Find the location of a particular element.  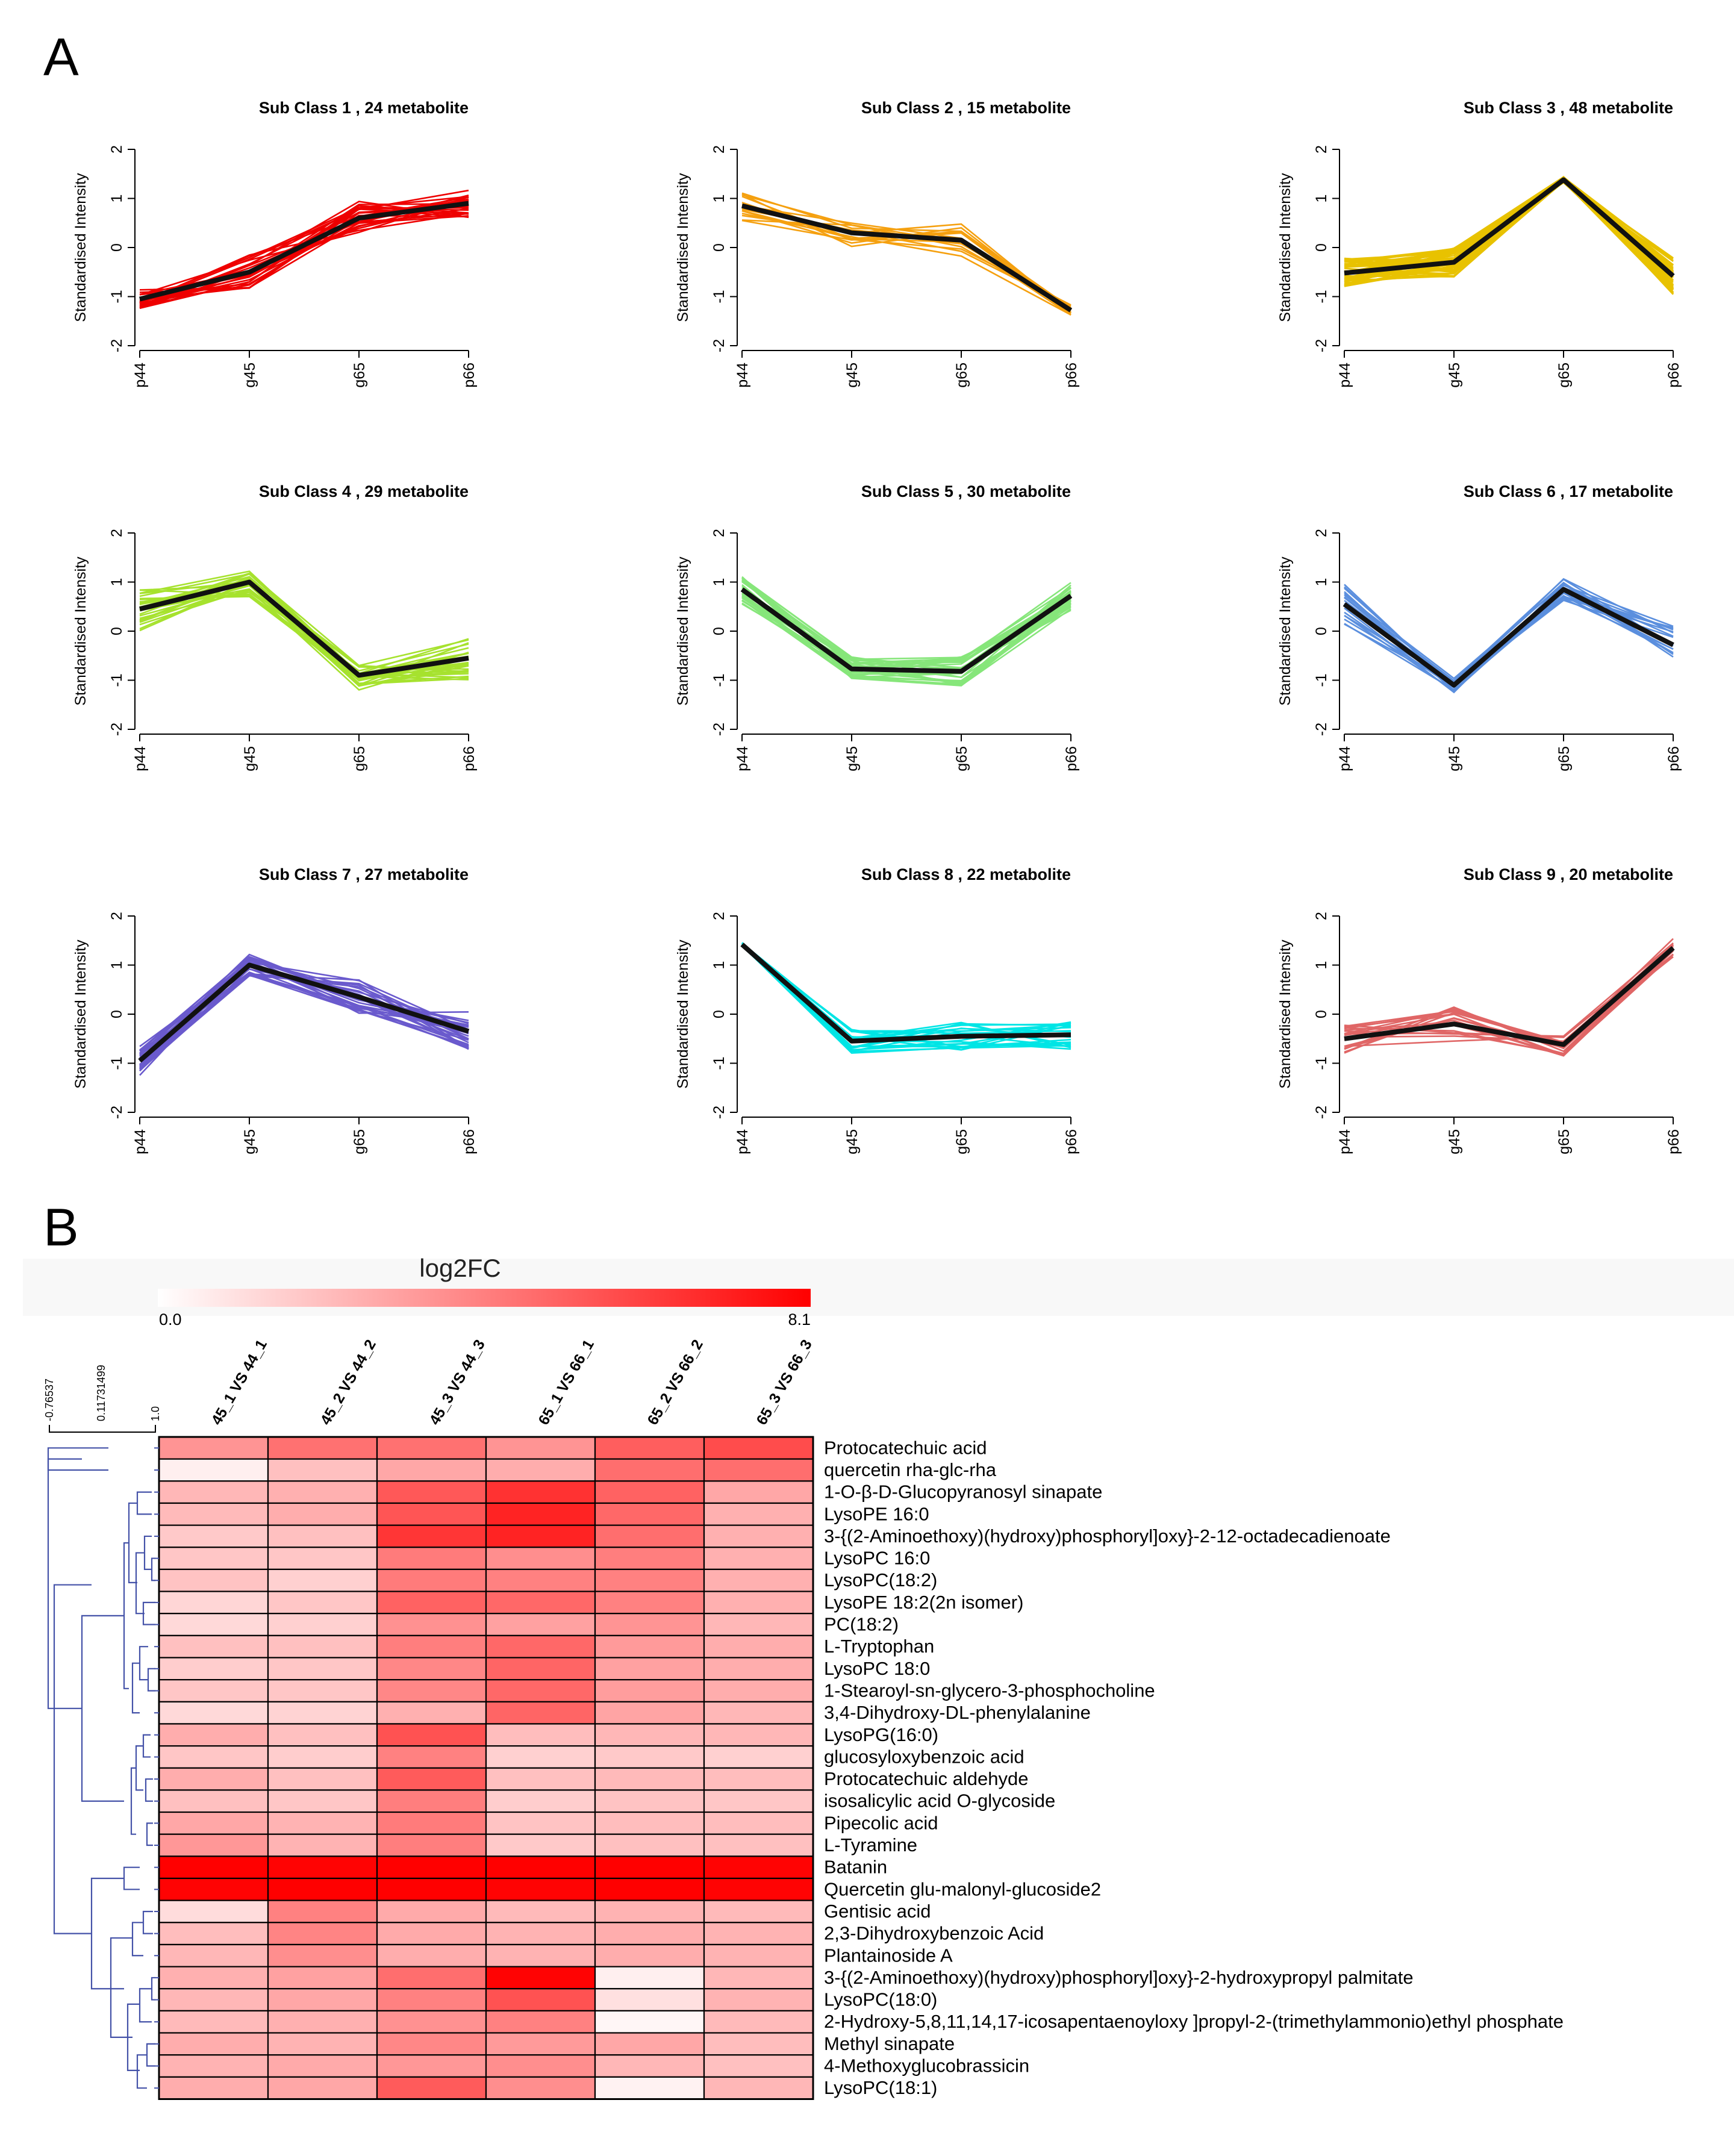

heatmap-column-label: 65_1 VS 66_1 is located at coordinates (566, 1382).